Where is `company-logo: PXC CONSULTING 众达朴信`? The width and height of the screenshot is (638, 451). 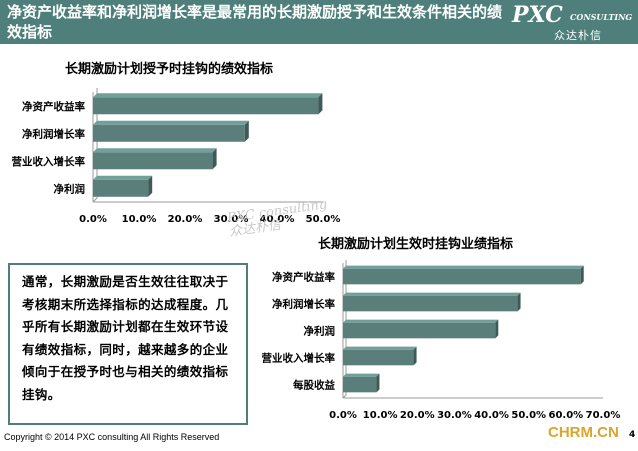 company-logo: PXC CONSULTING 众达朴信 is located at coordinates (574, 22).